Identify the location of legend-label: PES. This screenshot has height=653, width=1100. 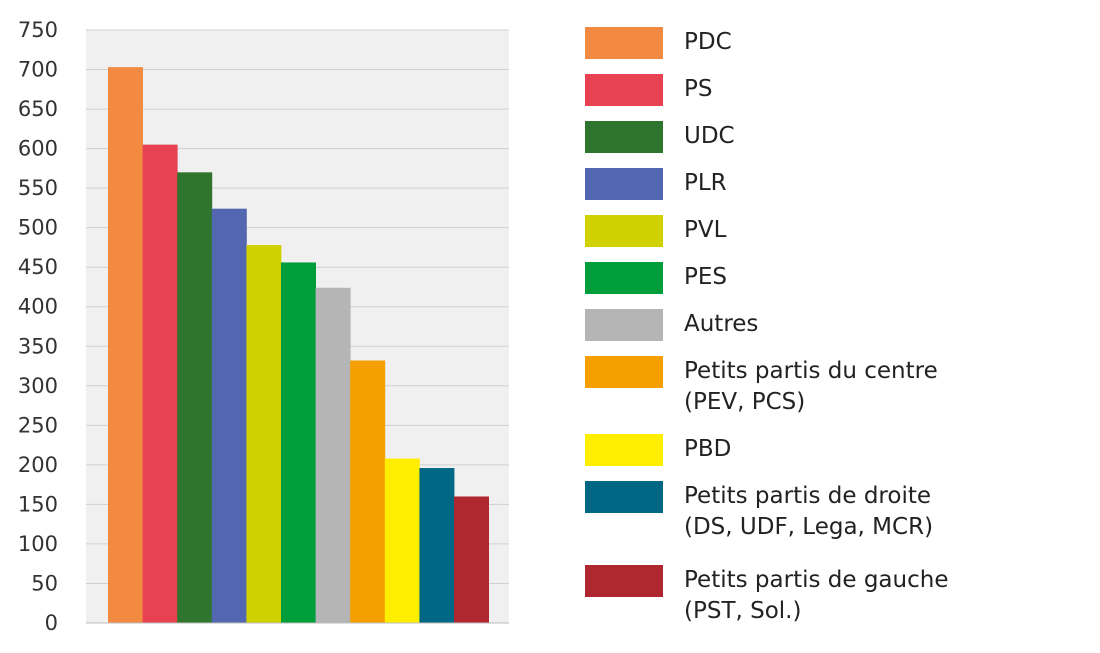
(706, 277).